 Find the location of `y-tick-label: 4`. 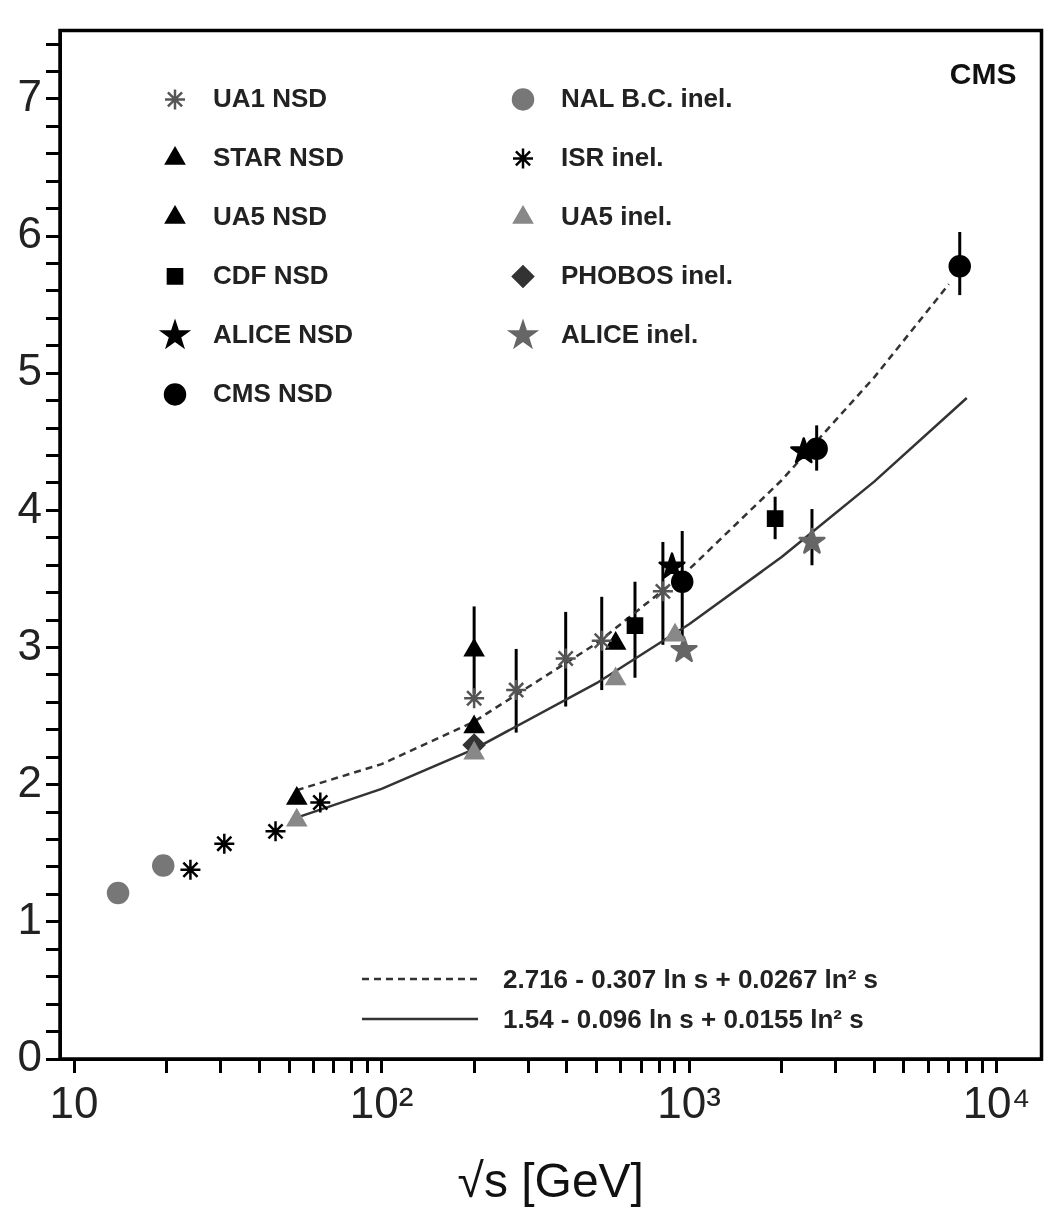

y-tick-label: 4 is located at coordinates (29, 507).